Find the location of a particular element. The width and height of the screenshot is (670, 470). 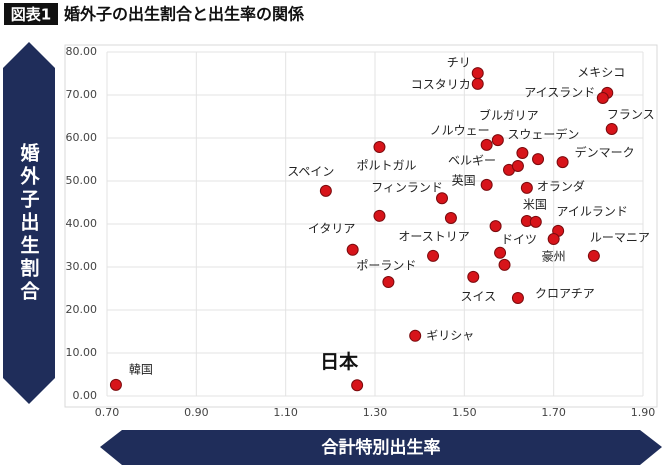

point-label: オランダ is located at coordinates (561, 185).